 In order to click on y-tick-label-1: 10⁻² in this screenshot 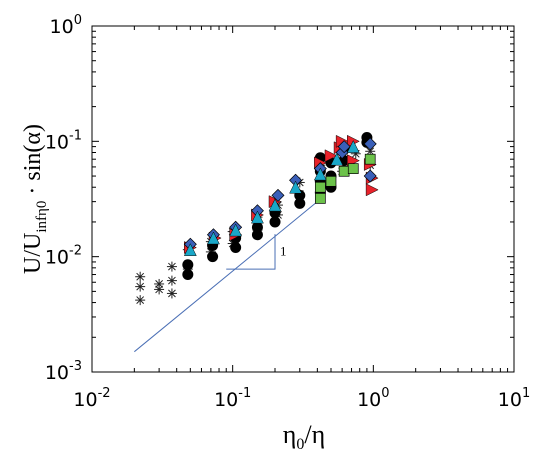, I will do `click(63, 256)`.